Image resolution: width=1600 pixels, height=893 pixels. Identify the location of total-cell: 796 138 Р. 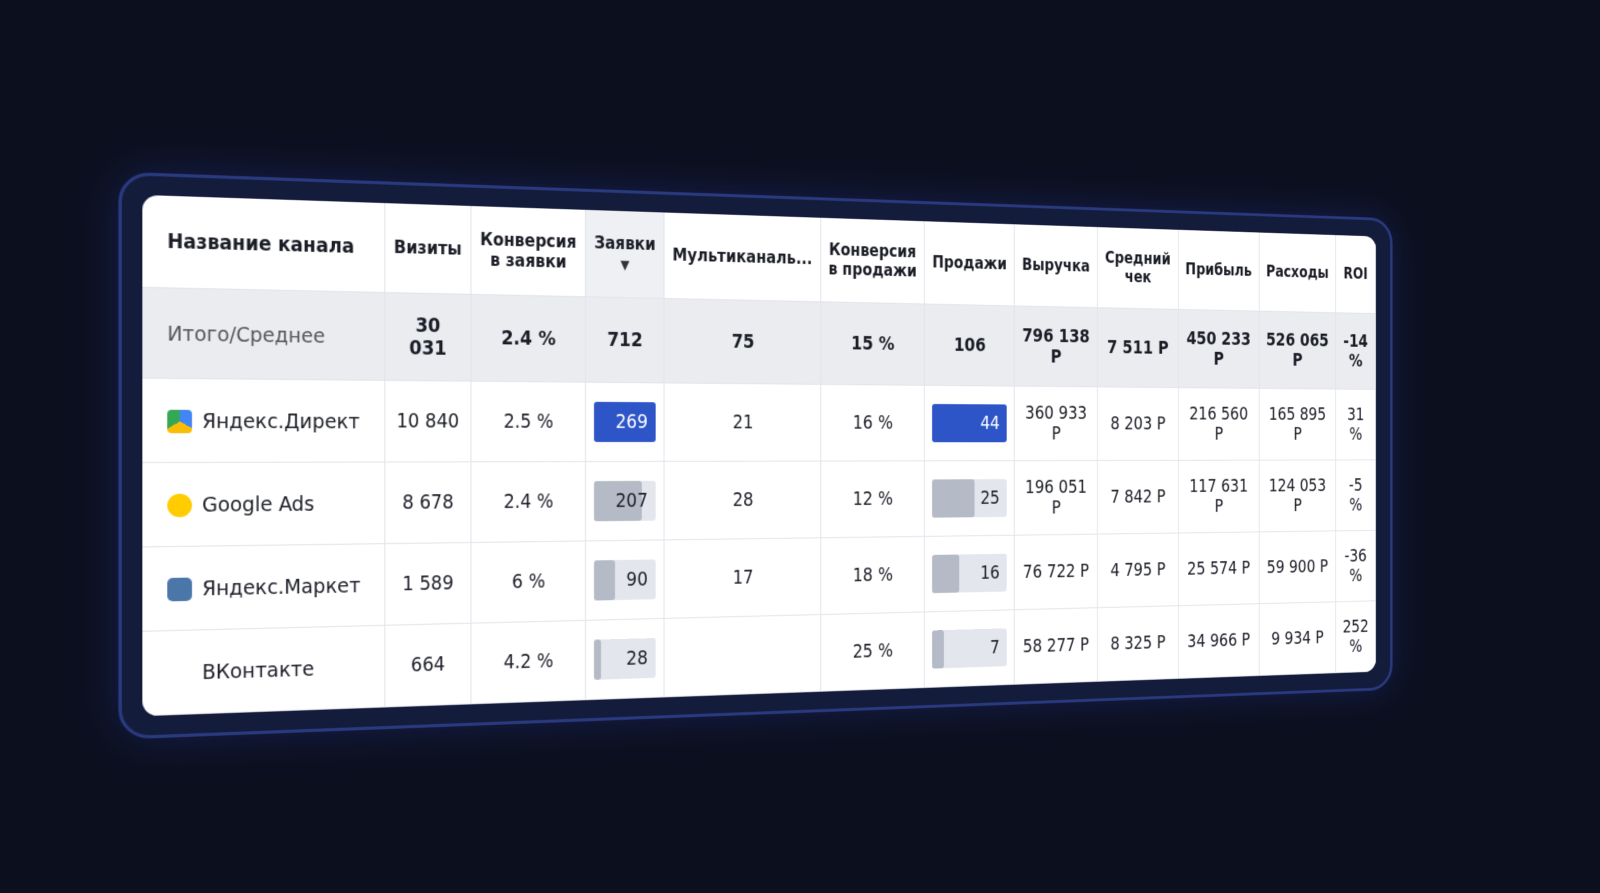
(1056, 346).